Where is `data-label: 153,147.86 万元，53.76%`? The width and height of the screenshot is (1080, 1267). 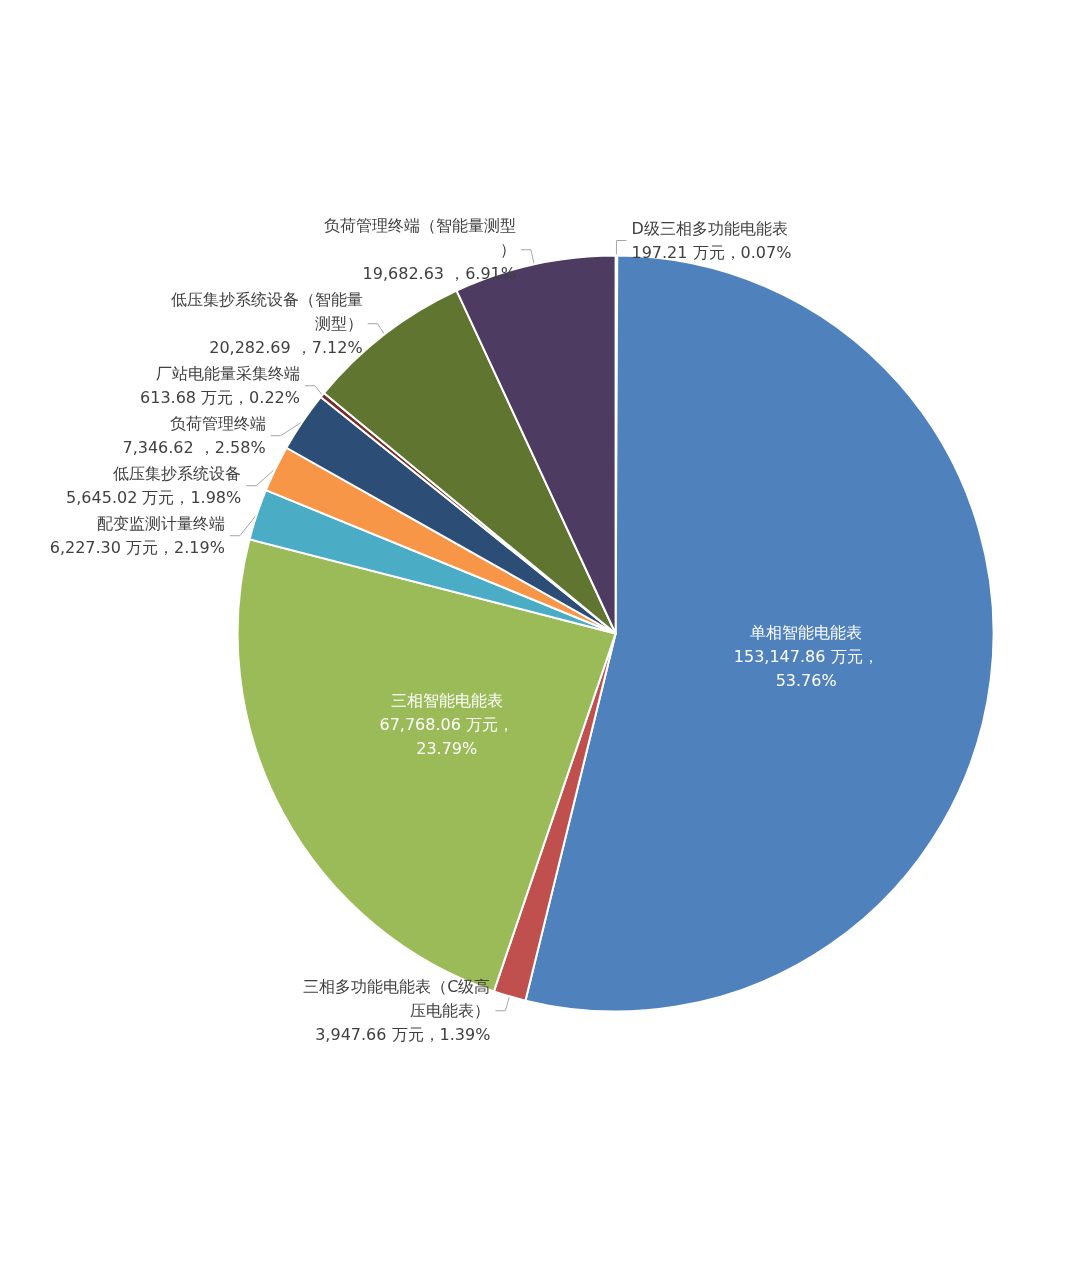 data-label: 153,147.86 万元，53.76% is located at coordinates (806, 669).